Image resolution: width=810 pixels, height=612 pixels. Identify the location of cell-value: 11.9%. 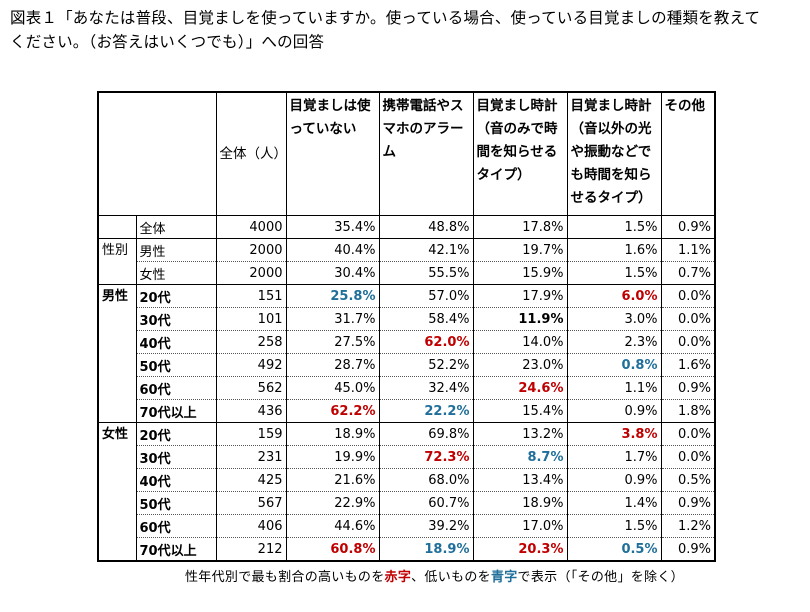
(519, 319).